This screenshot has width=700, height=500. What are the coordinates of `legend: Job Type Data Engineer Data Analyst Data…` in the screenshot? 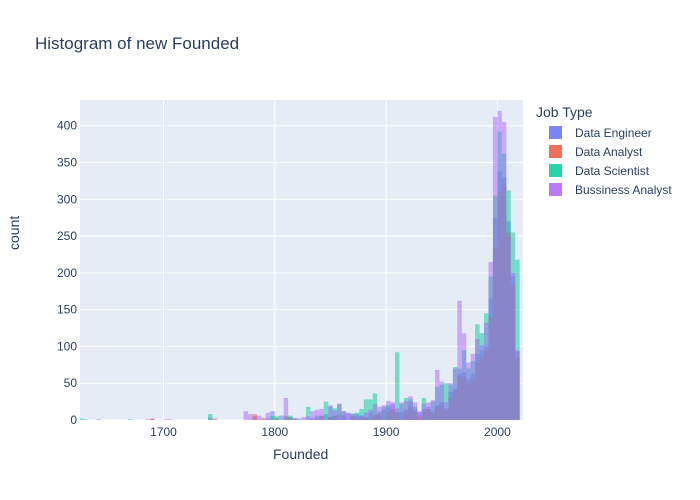 It's located at (604, 151).